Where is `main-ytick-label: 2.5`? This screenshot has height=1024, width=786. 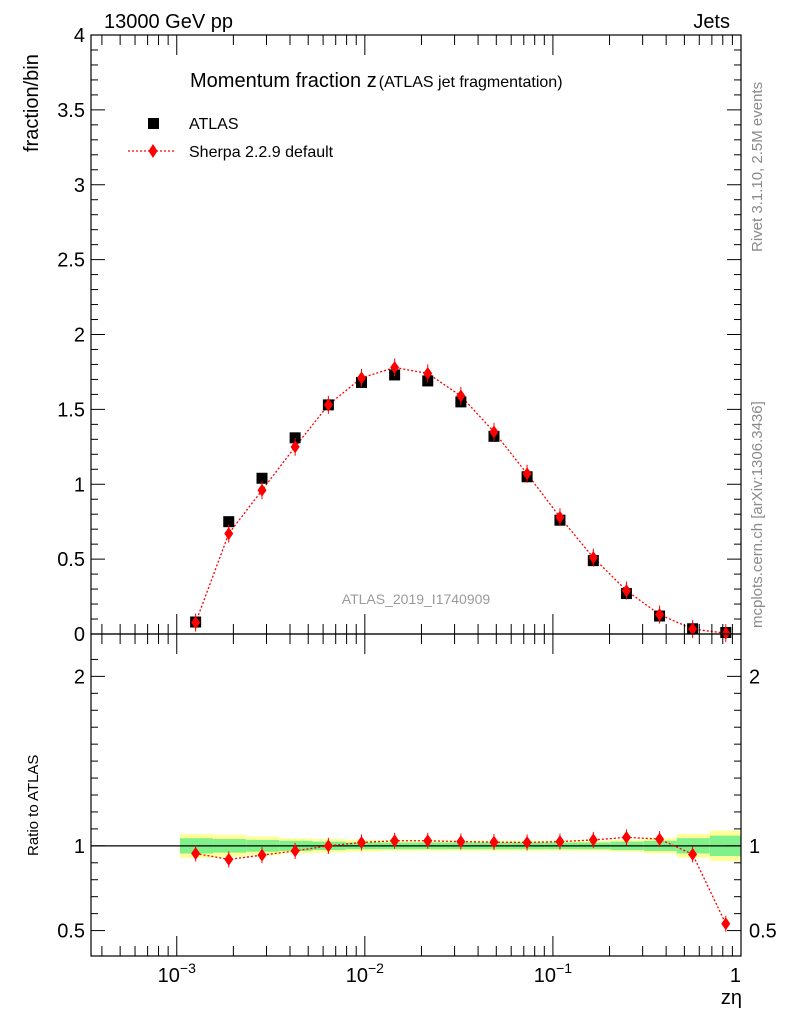
main-ytick-label: 2.5 is located at coordinates (71, 261).